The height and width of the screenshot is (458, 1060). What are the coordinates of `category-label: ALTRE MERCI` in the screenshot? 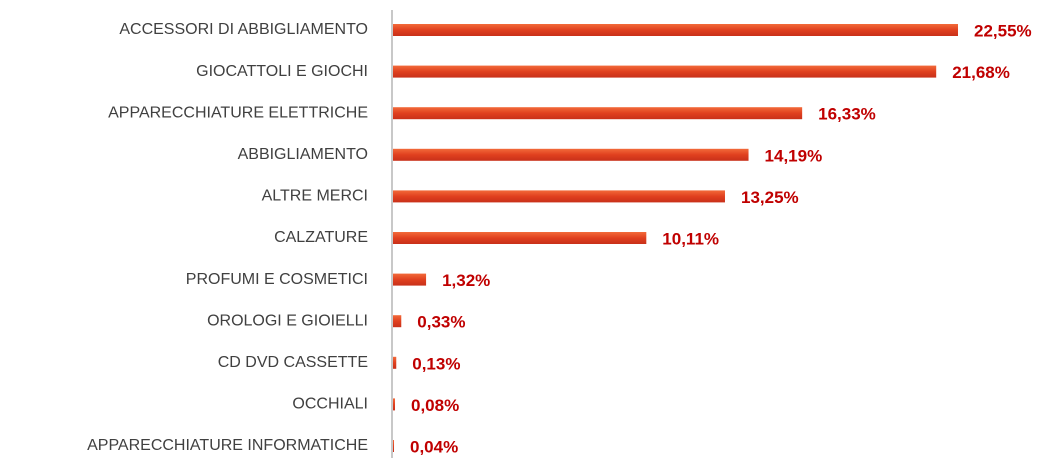 It's located at (315, 196).